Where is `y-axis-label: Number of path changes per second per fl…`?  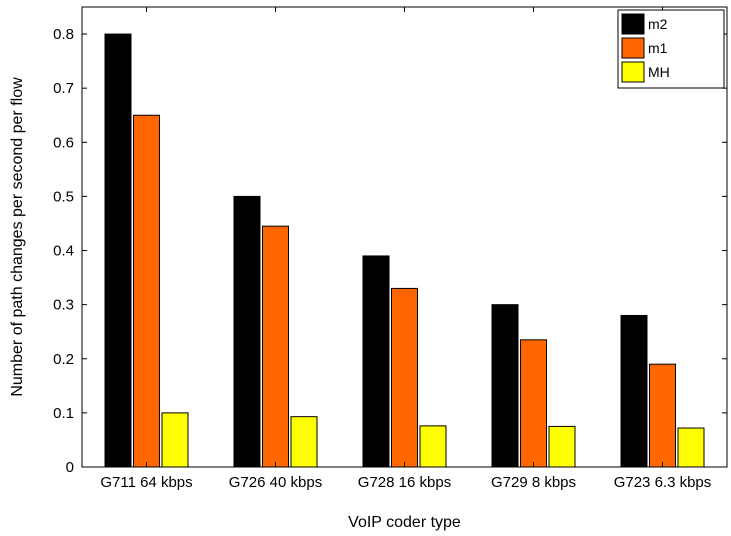 y-axis-label: Number of path changes per second per fl… is located at coordinates (17, 237).